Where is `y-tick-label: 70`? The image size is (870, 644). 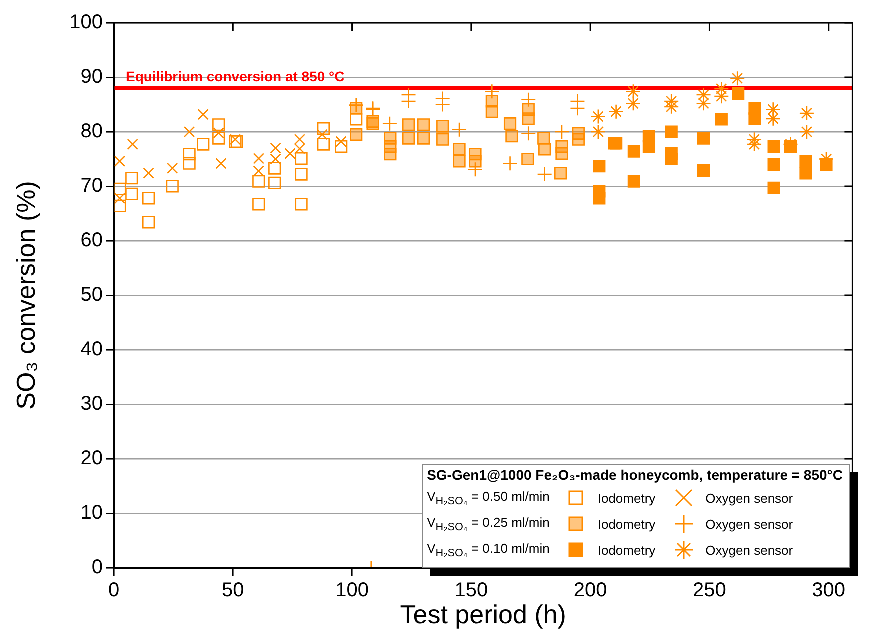
y-tick-label: 70 is located at coordinates (91, 186).